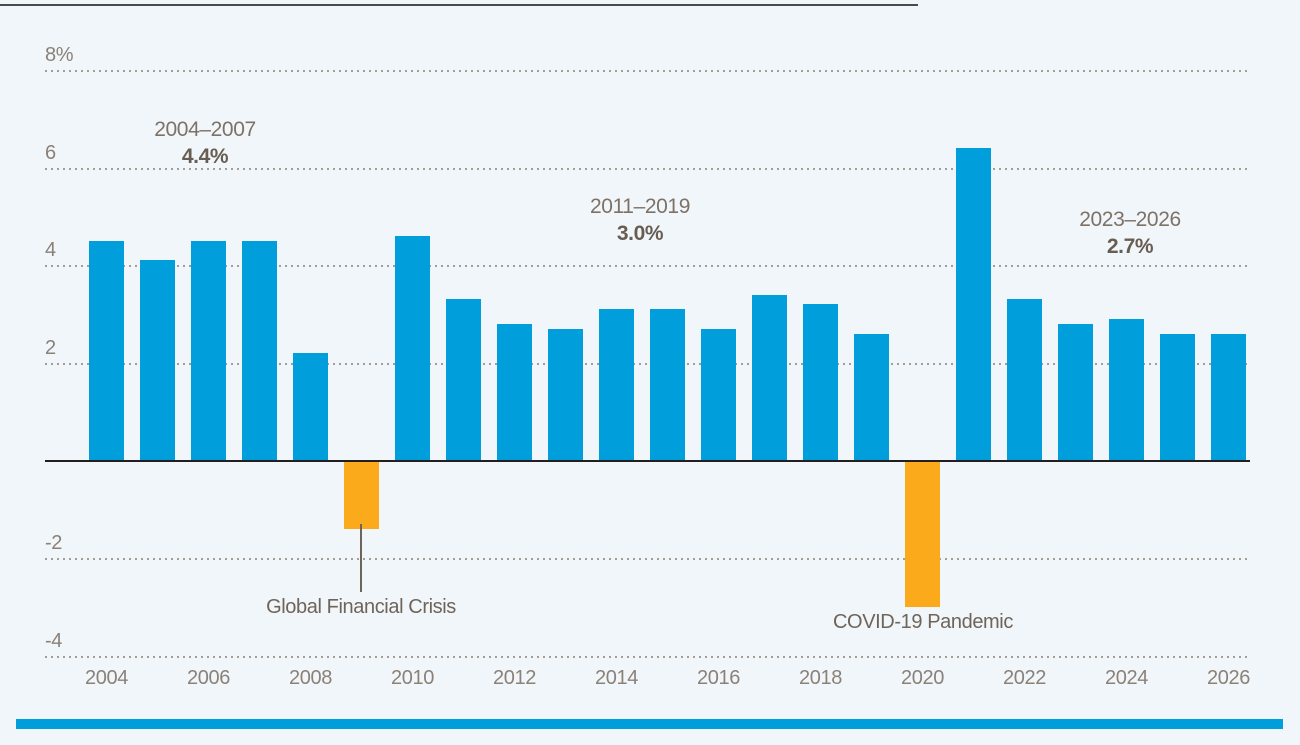 Image resolution: width=1300 pixels, height=745 pixels. I want to click on bar-2016, so click(718, 394).